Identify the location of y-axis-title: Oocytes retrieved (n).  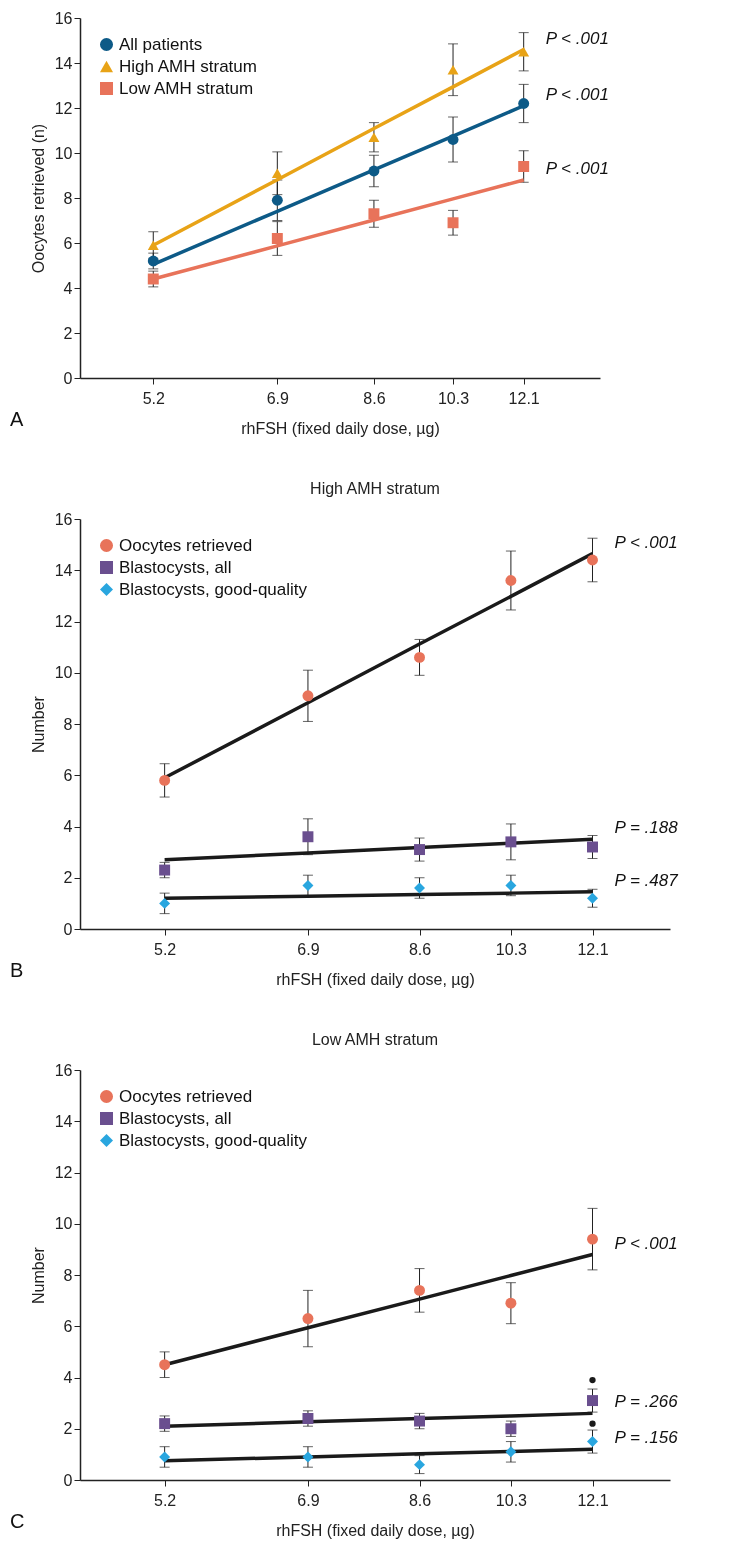
(38, 198).